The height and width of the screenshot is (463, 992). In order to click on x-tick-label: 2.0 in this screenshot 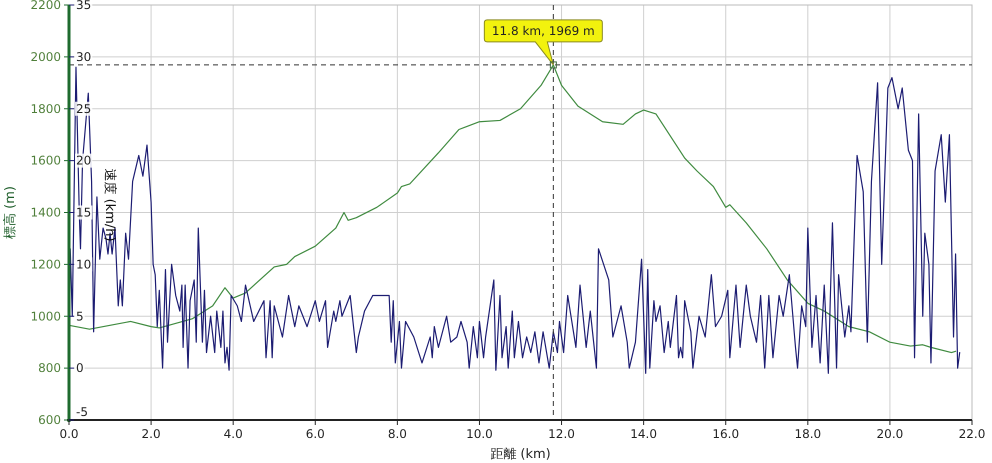, I will do `click(151, 434)`.